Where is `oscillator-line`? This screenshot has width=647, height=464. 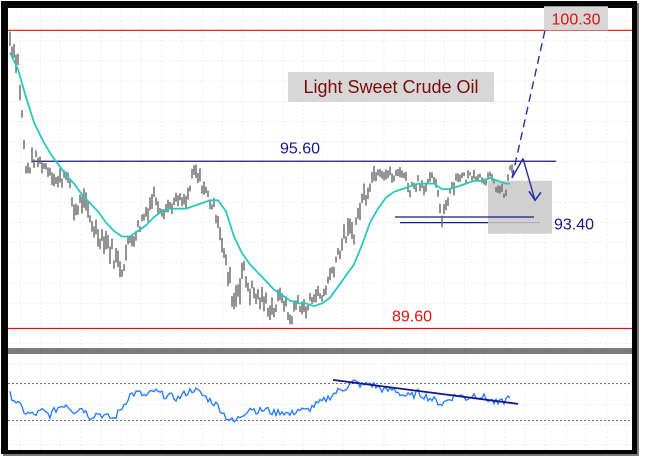
oscillator-line is located at coordinates (260, 401).